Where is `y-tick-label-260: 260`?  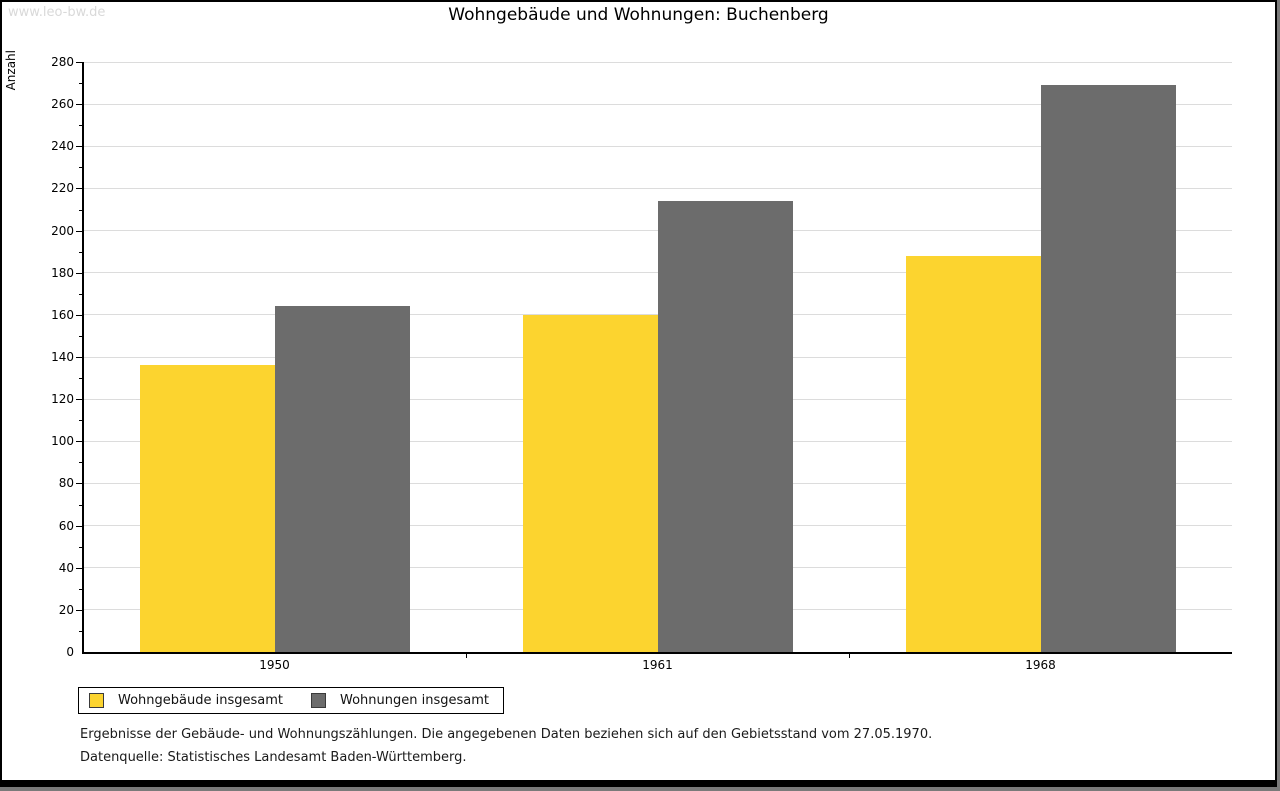 y-tick-label-260: 260 is located at coordinates (62, 104).